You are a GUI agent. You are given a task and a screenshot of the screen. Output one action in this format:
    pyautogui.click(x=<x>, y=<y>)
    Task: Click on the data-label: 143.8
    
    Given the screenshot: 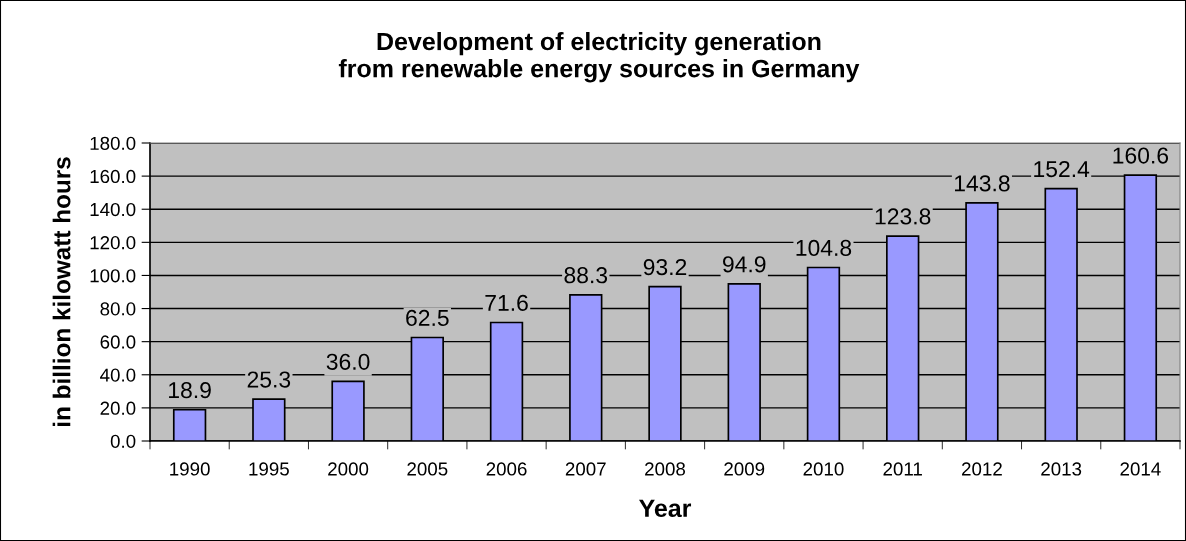 What is the action you would take?
    pyautogui.click(x=982, y=183)
    